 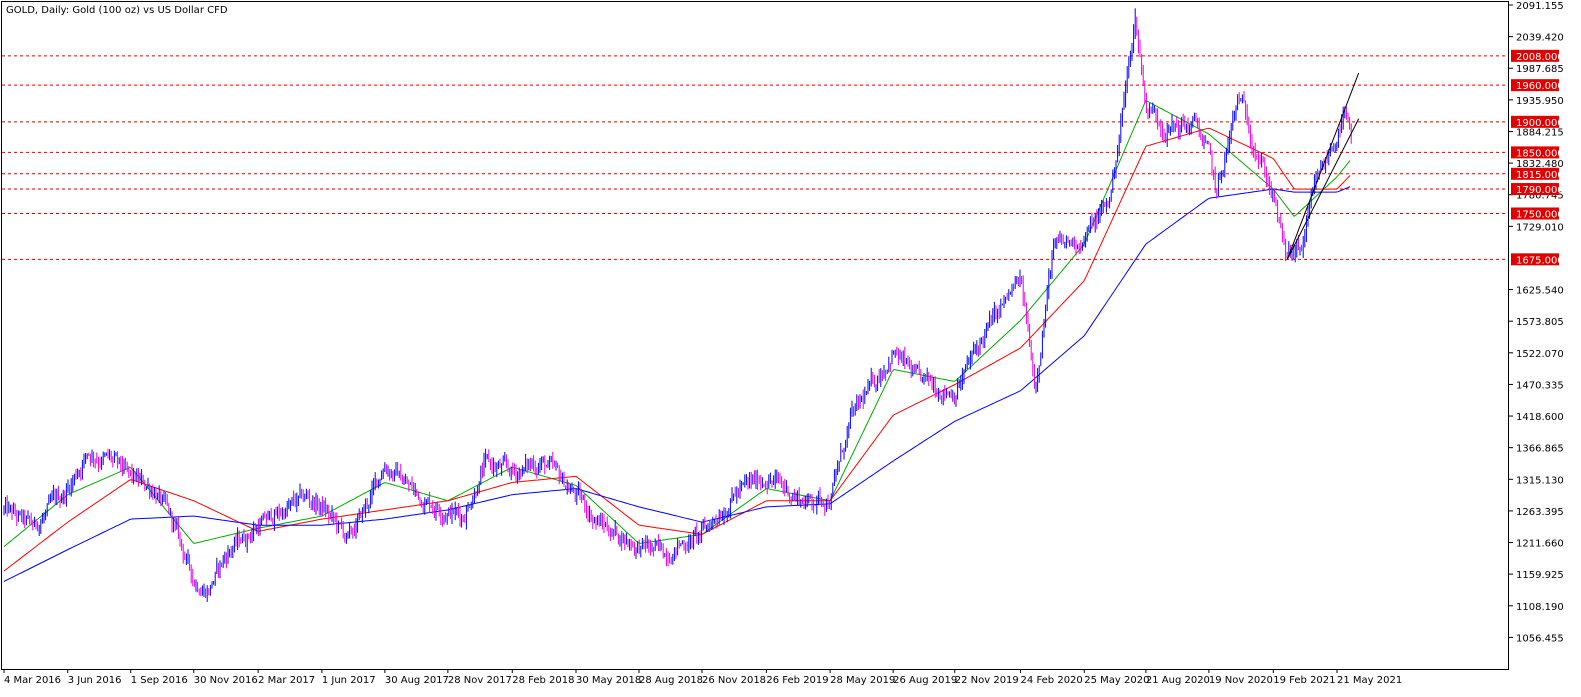 What do you see at coordinates (1540, 354) in the screenshot?
I see `y-tick-label: 1522.070` at bounding box center [1540, 354].